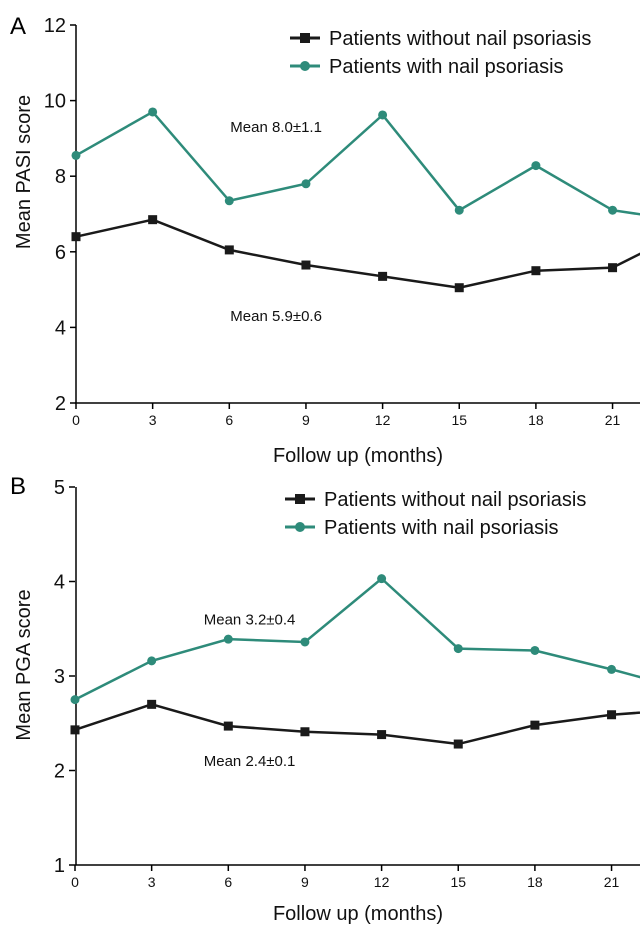  Describe the element at coordinates (55, 26) in the screenshot. I see `y-tick-label: 12` at that location.